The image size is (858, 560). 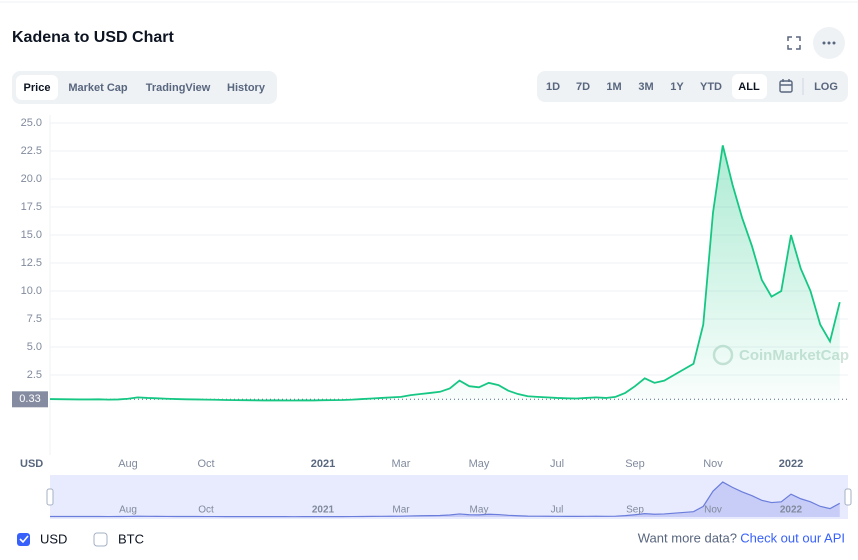 I want to click on y-tick-label: 20.0, so click(x=31, y=179).